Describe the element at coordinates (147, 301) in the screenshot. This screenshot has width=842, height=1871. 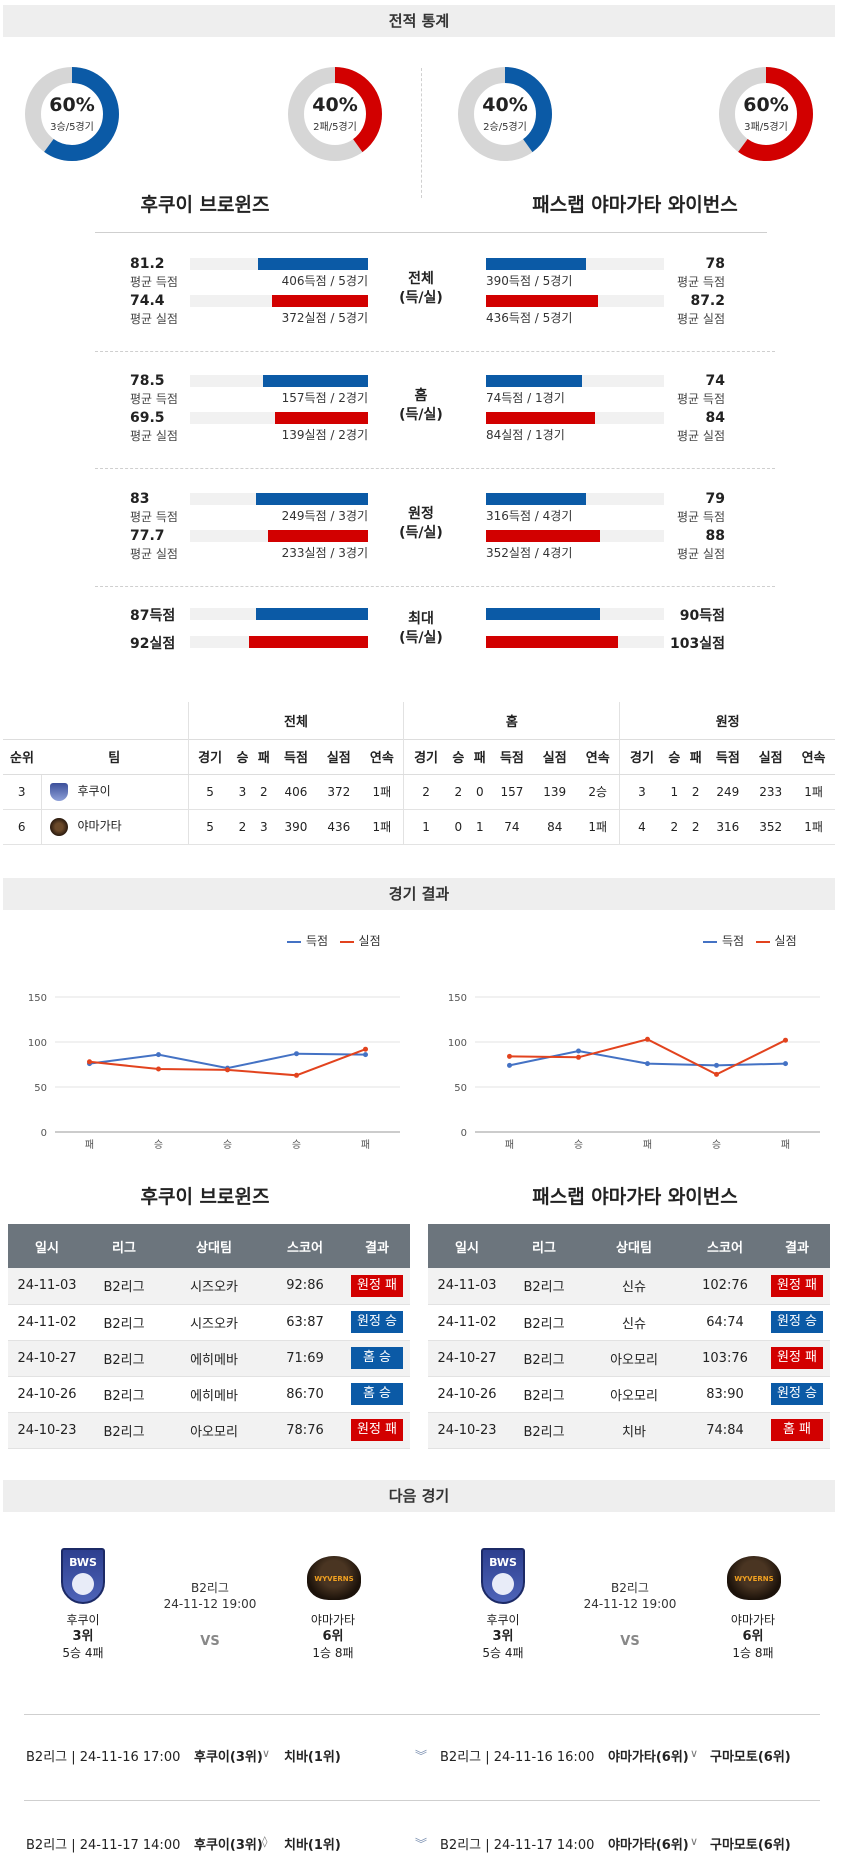
I see `home-stat-value: 74.4` at that location.